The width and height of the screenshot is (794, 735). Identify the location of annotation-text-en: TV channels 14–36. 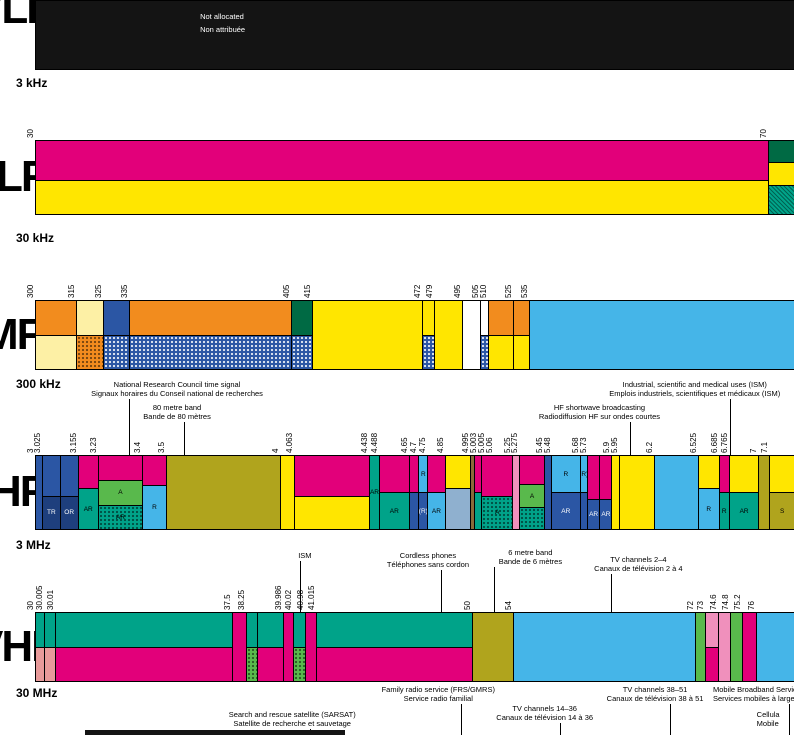
(544, 708).